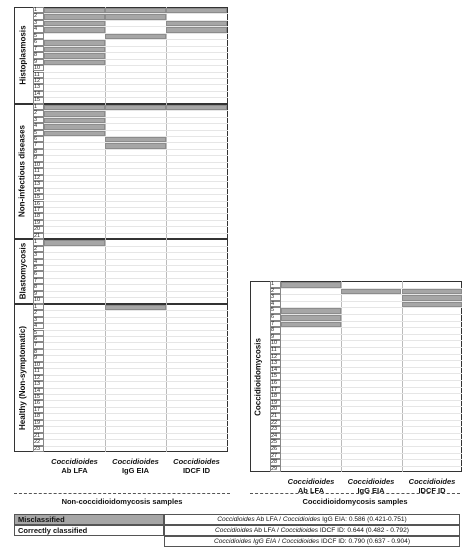 This screenshot has width=475, height=550. I want to click on row-number: 19, so click(274, 402).